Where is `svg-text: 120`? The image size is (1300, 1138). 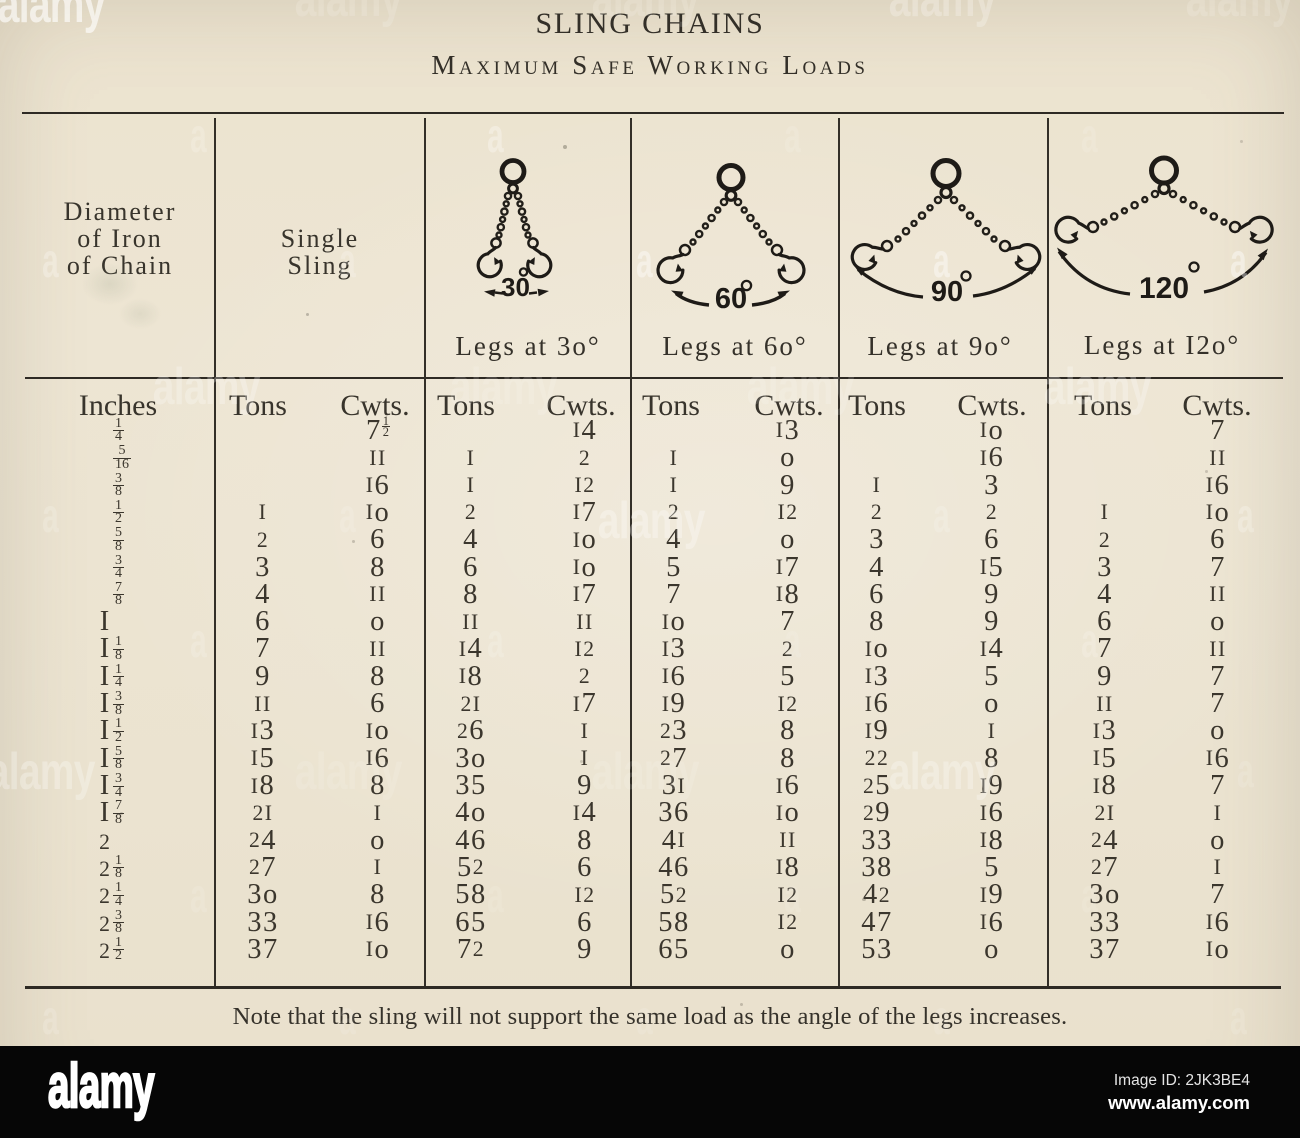
svg-text: 120 is located at coordinates (1164, 288).